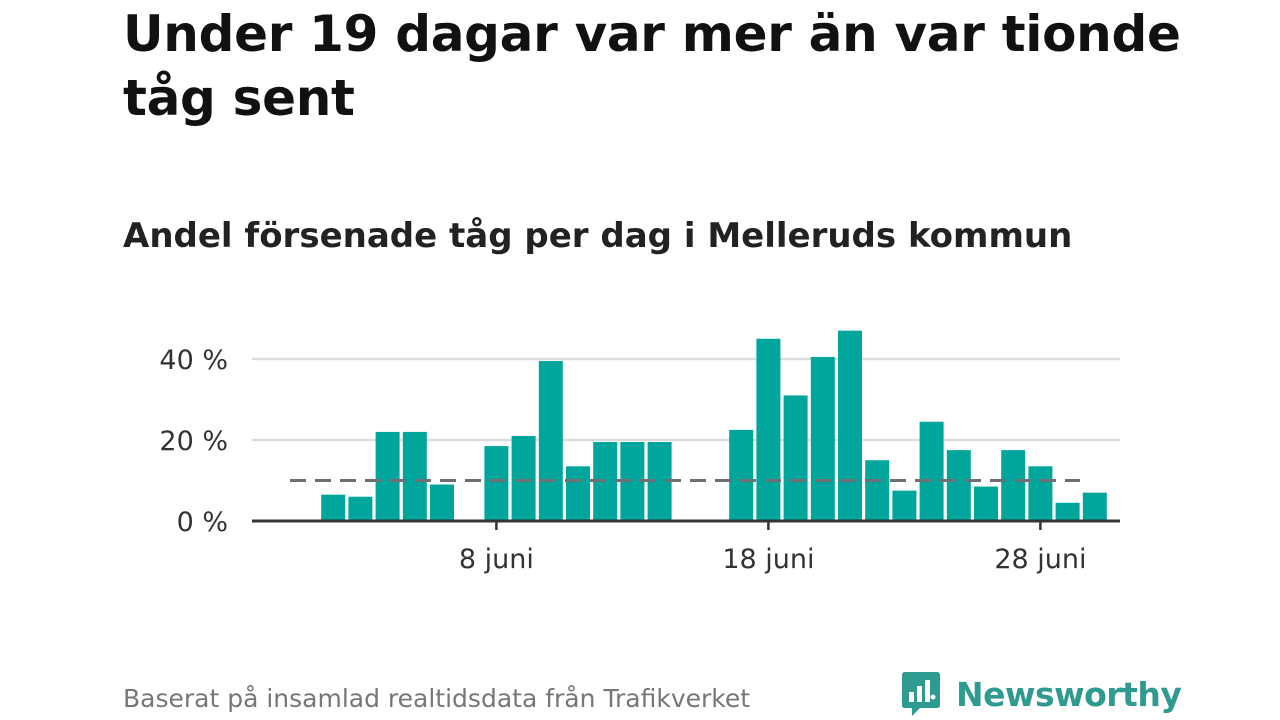 Image resolution: width=1280 pixels, height=720 pixels. Describe the element at coordinates (496, 559) in the screenshot. I see `x-tick-label: 8 juni` at that location.